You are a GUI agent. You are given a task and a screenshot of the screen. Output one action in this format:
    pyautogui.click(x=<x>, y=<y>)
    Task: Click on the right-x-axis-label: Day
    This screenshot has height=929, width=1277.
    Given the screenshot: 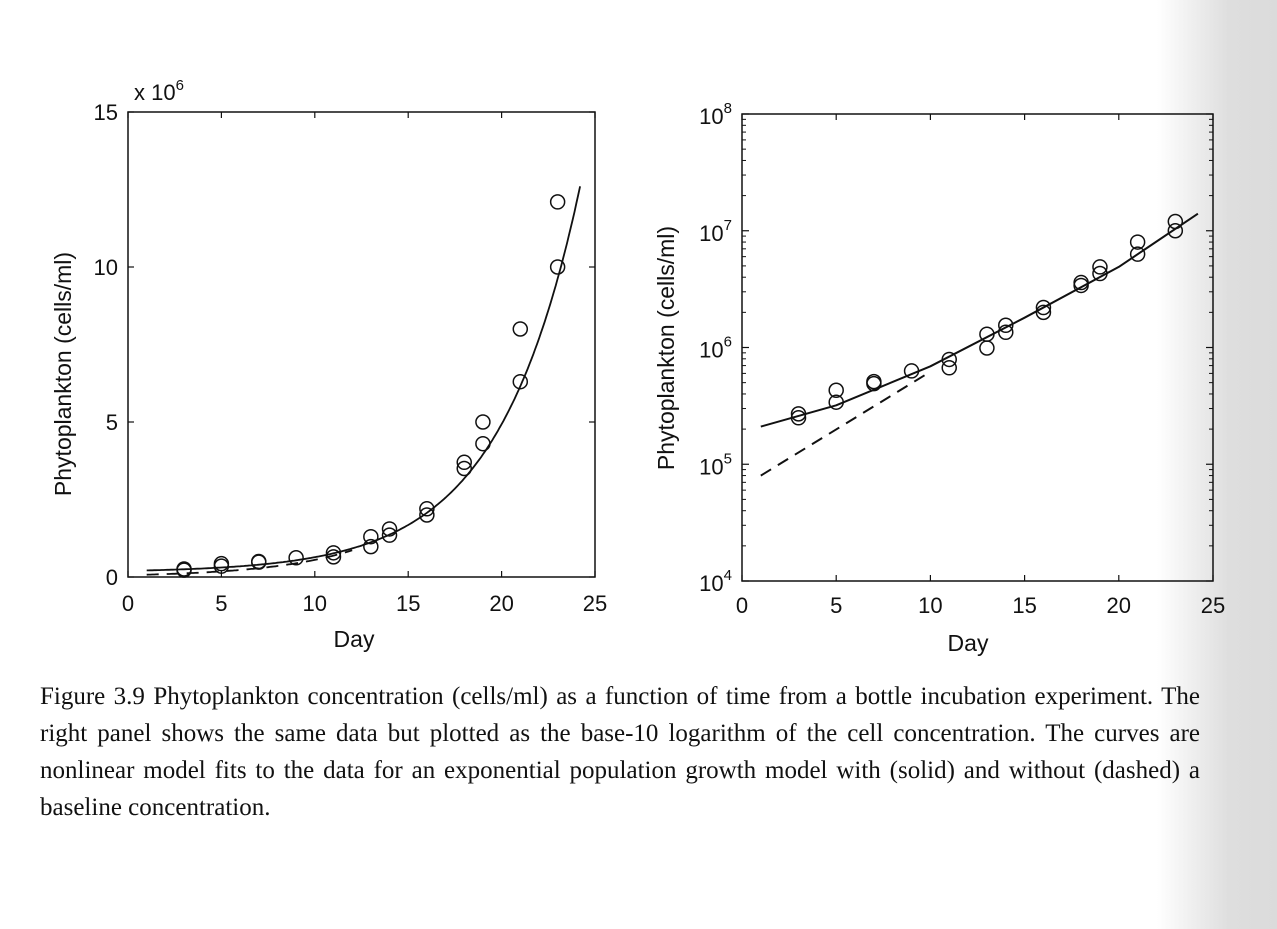 What is the action you would take?
    pyautogui.click(x=968, y=643)
    